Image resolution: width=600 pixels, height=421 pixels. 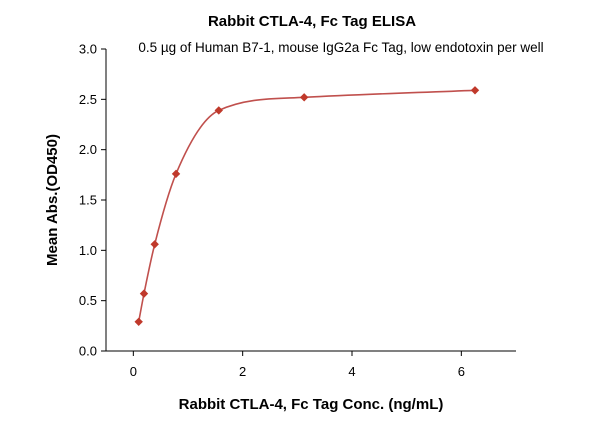 I want to click on x-tick-label: 0, so click(x=133, y=371).